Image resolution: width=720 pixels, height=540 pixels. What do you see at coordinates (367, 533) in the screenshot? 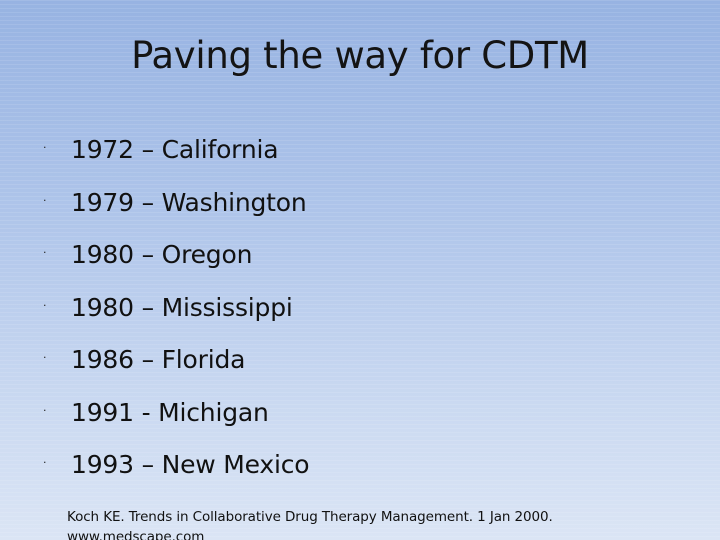
I see `citation-url: www.medscape.com` at bounding box center [367, 533].